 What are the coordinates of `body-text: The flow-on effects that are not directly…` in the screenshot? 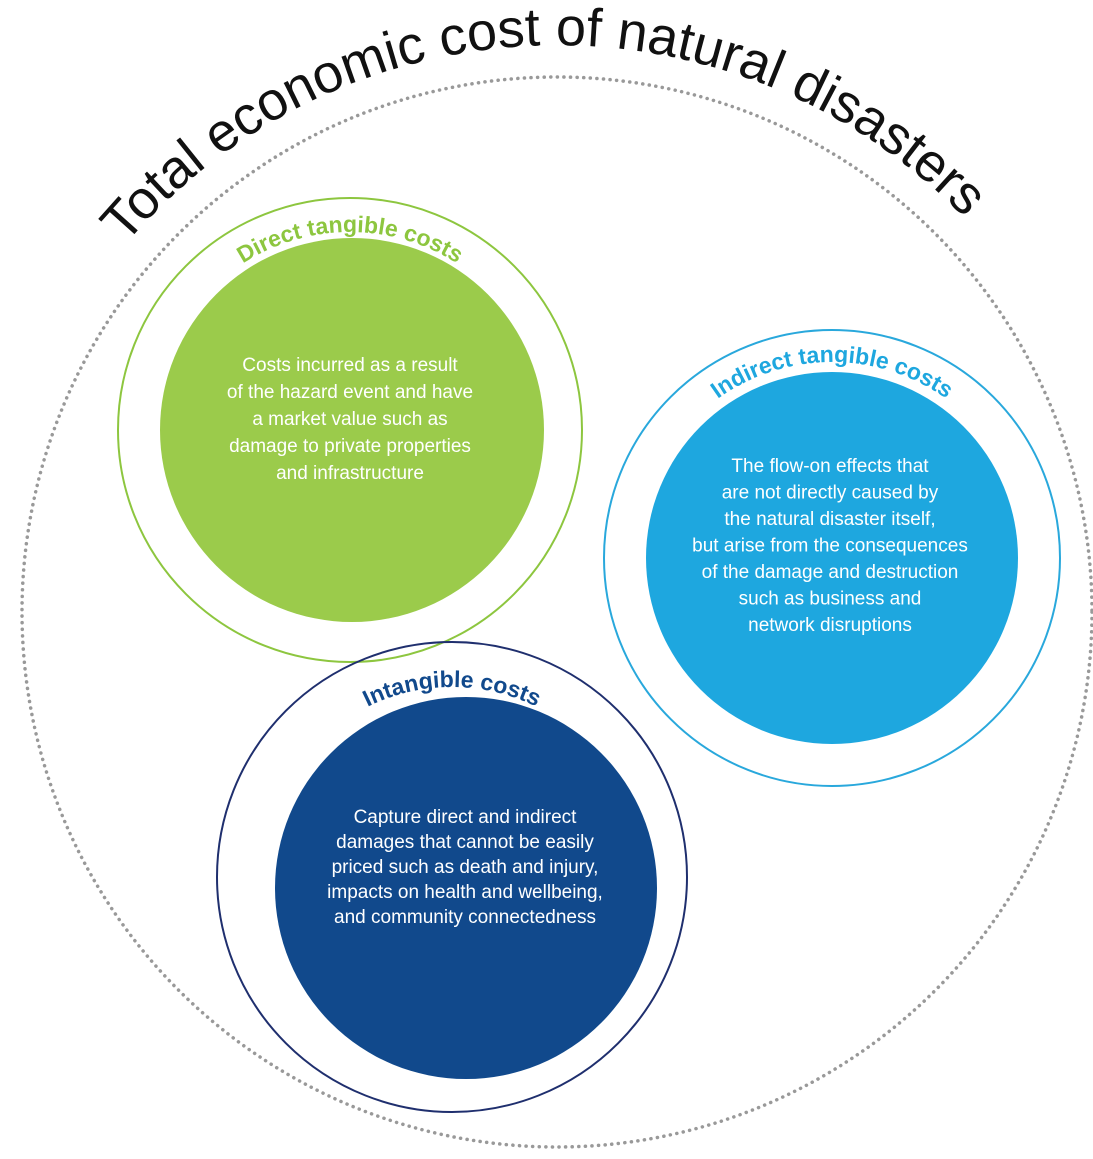 It's located at (830, 546).